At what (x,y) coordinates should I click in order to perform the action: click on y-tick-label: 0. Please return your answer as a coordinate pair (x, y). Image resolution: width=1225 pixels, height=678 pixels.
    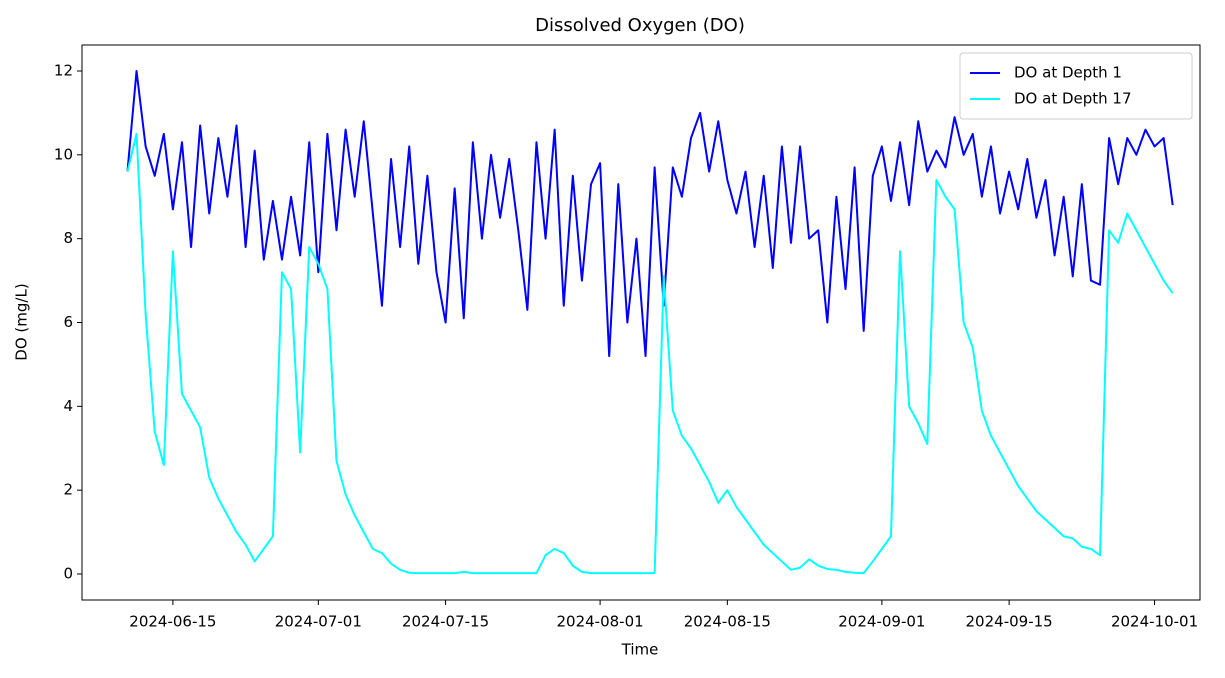
    Looking at the image, I should click on (68, 574).